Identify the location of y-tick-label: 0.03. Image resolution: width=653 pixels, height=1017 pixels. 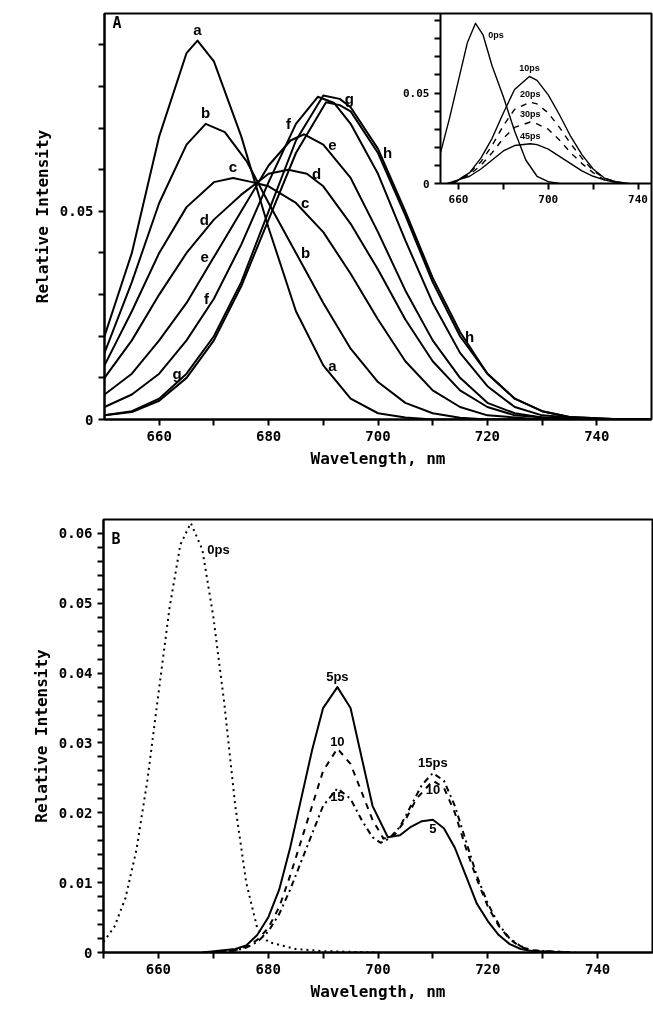
(75, 742).